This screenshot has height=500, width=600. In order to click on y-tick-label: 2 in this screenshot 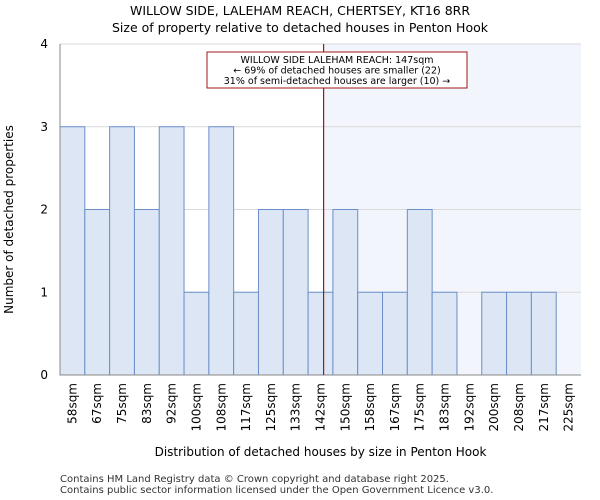, I will do `click(44, 210)`.